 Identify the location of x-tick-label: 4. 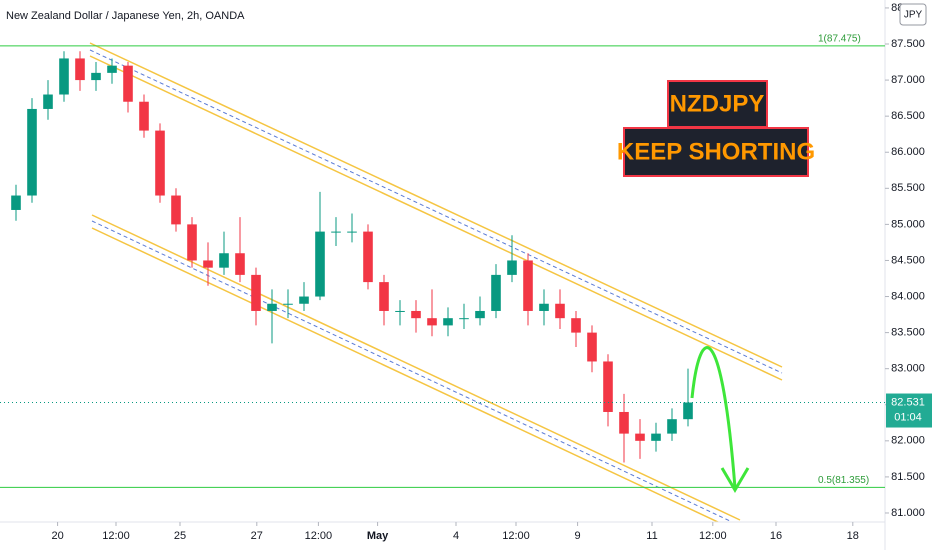
(456, 536).